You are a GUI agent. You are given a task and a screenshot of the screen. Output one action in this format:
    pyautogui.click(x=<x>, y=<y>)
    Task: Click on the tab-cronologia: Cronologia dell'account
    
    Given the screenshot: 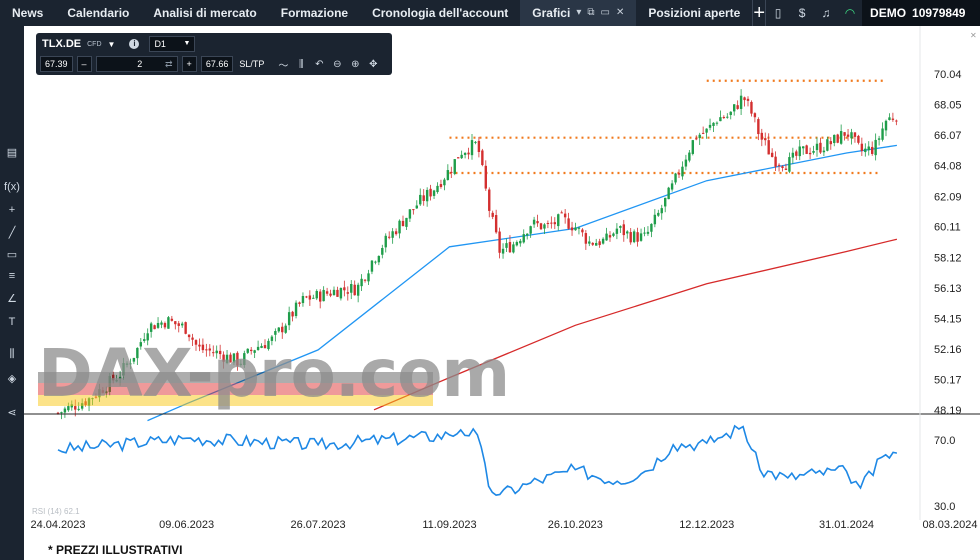 What is the action you would take?
    pyautogui.click(x=440, y=13)
    